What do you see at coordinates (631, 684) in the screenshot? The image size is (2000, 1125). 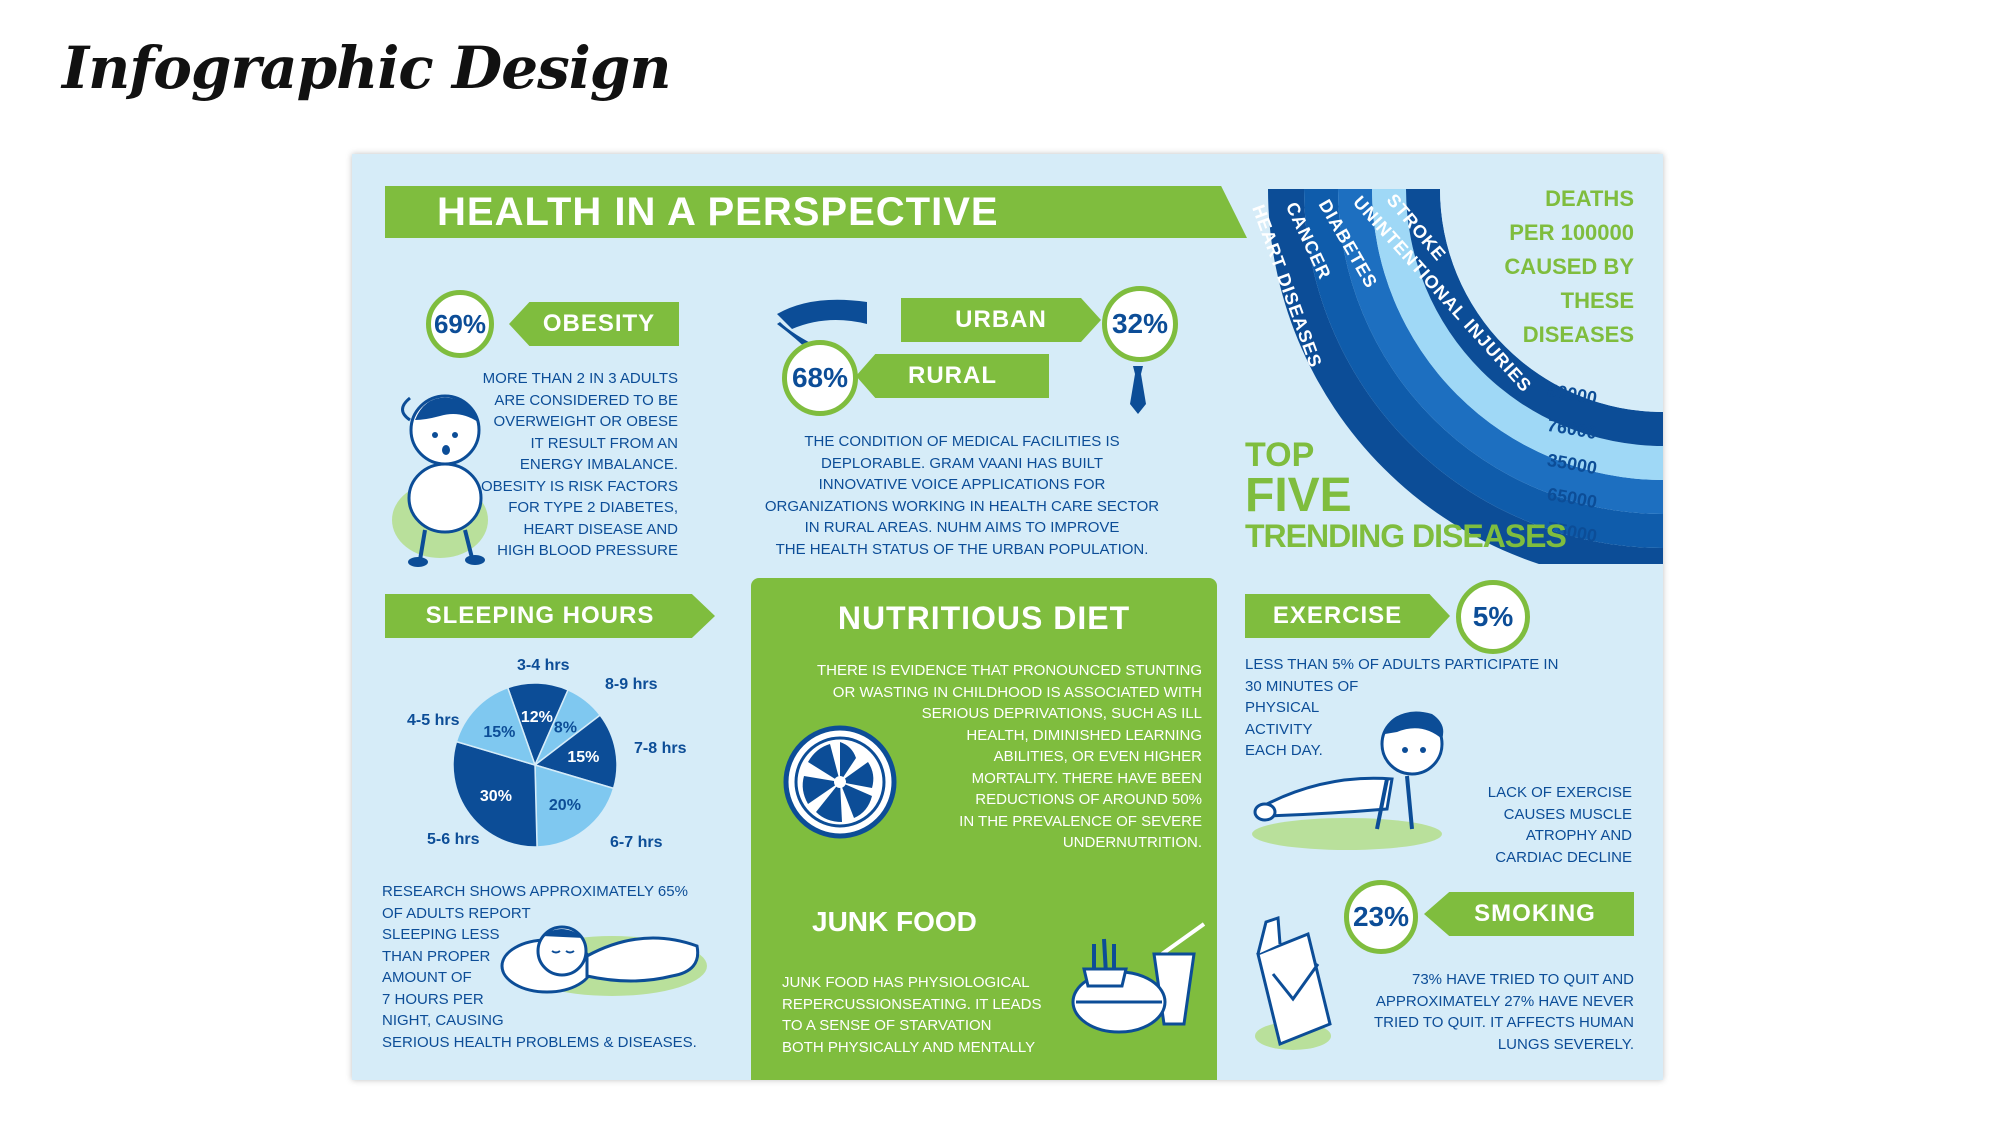 I see `pie-category-label: 8-9 hrs` at bounding box center [631, 684].